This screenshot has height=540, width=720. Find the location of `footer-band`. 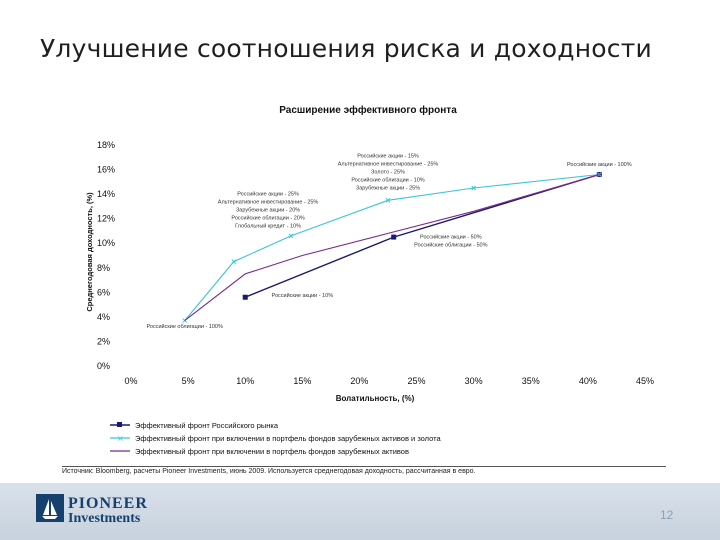

footer-band is located at coordinates (360, 511).